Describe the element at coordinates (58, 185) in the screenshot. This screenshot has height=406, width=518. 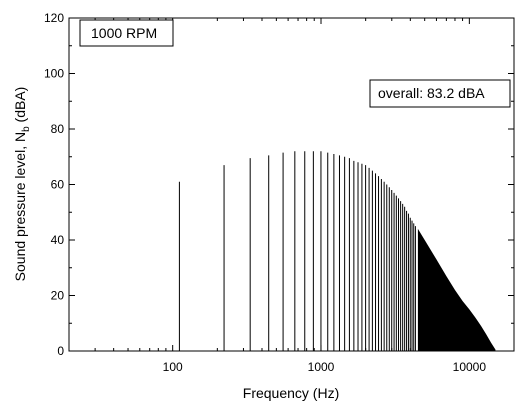
I see `y-tick-label: 60` at that location.